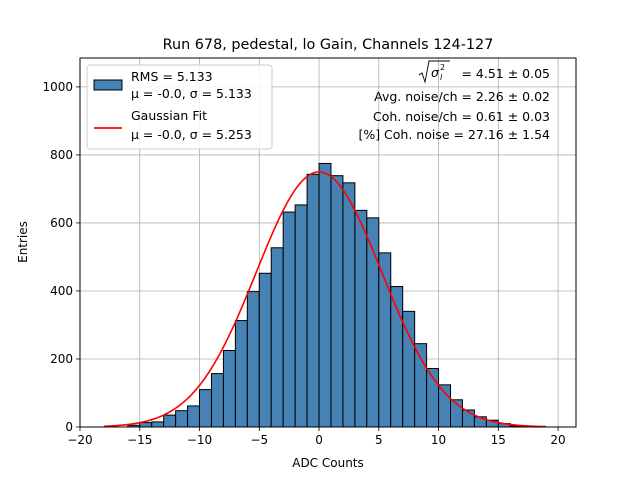 The height and width of the screenshot is (480, 640). I want to click on y-tick-label: 800, so click(61, 155).